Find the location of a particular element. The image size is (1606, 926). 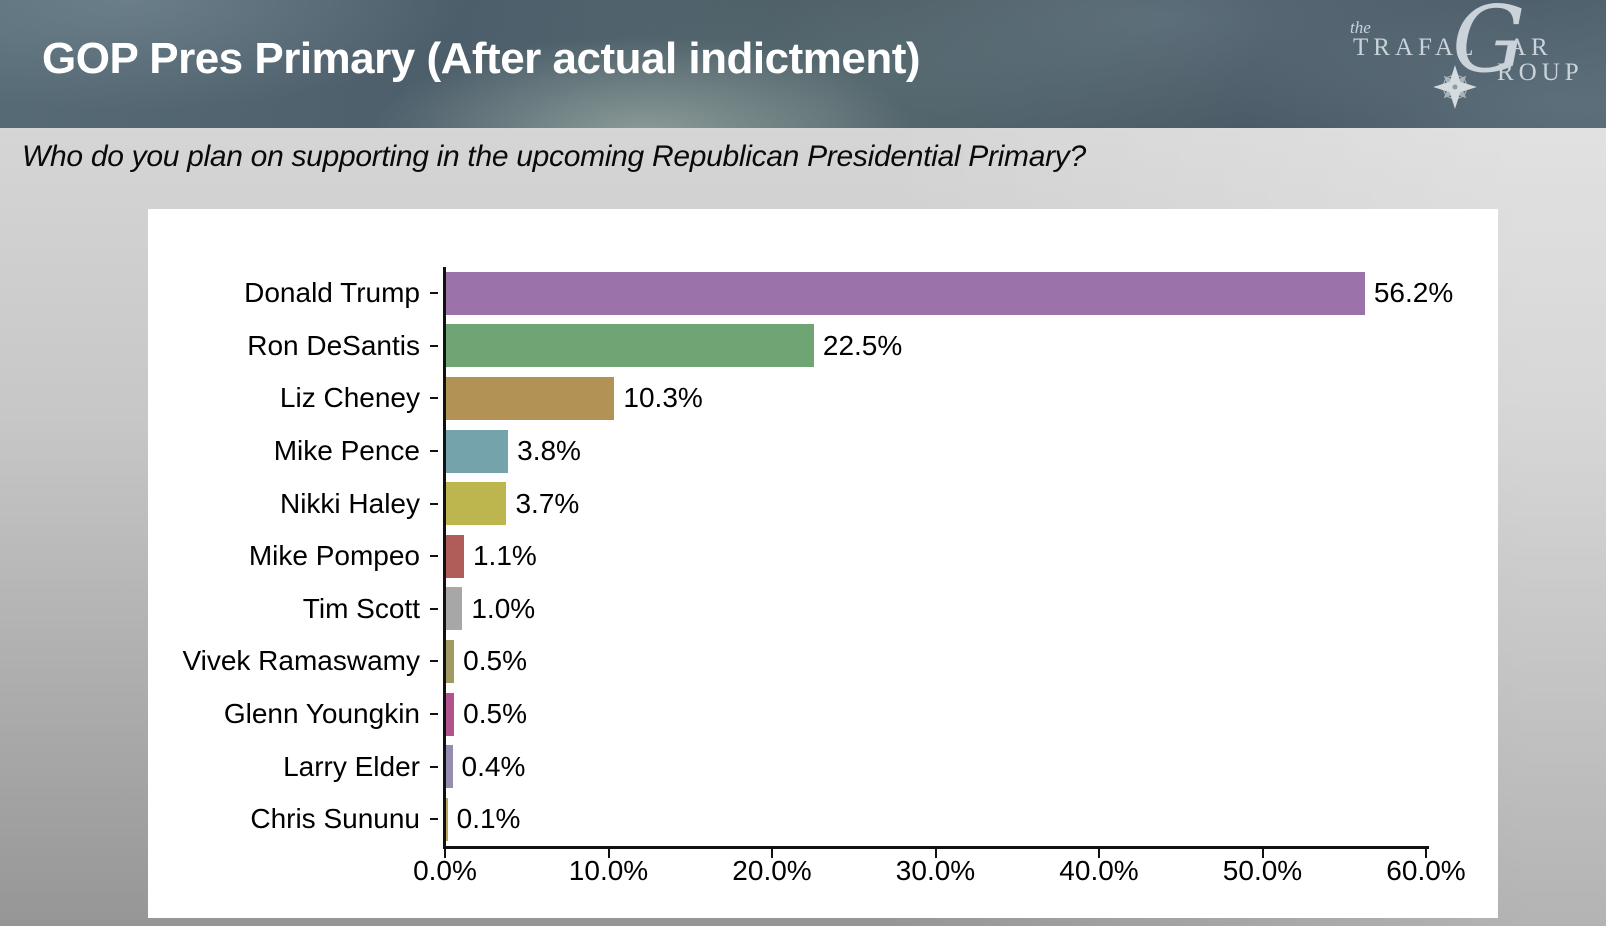

chart-row: Mike Pompeo 1.1% is located at coordinates (823, 556).